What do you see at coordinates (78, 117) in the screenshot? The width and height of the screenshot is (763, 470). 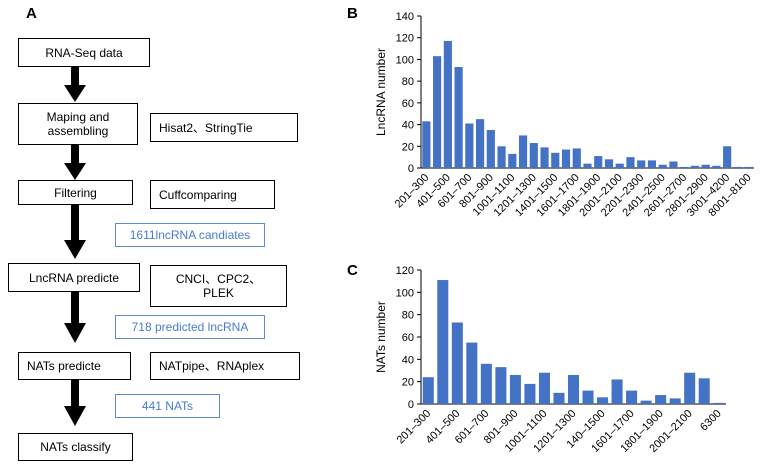 I see `step-mapping-line1: Maping and` at bounding box center [78, 117].